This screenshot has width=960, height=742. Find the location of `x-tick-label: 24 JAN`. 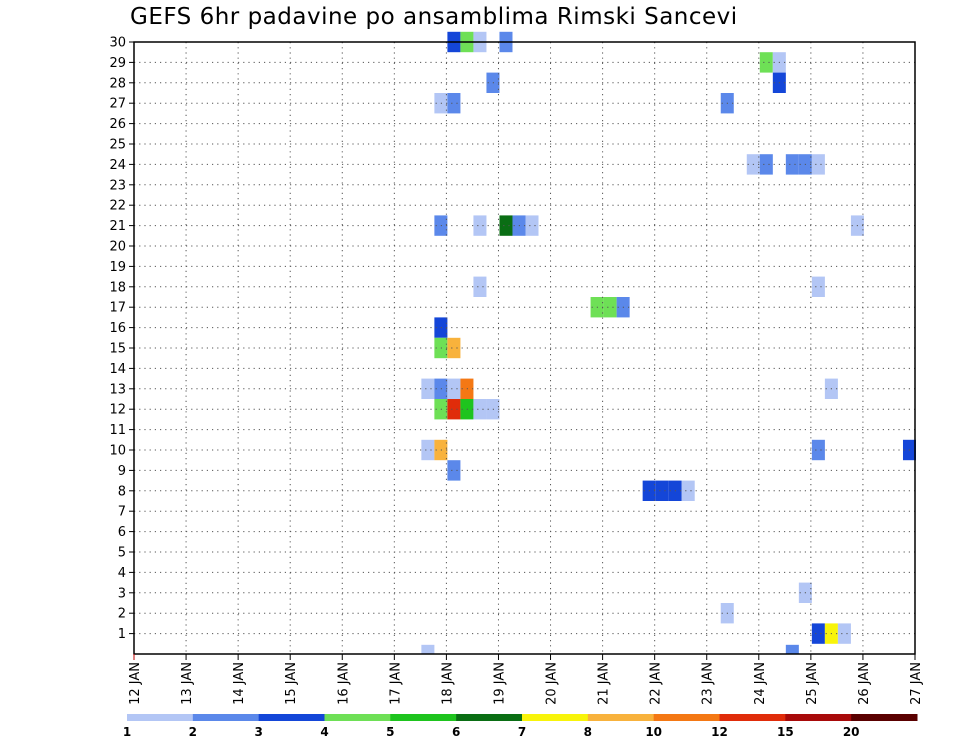

x-tick-label: 24 JAN is located at coordinates (760, 683).